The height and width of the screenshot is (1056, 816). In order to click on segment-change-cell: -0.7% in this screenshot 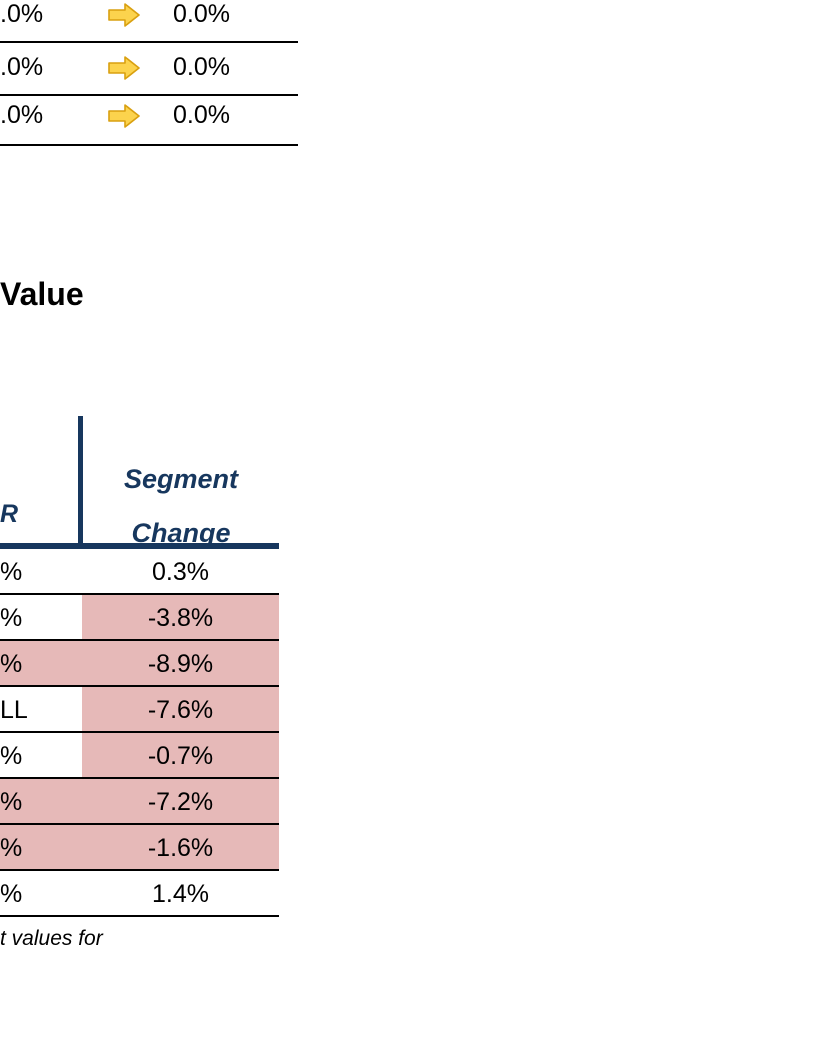, I will do `click(180, 756)`.